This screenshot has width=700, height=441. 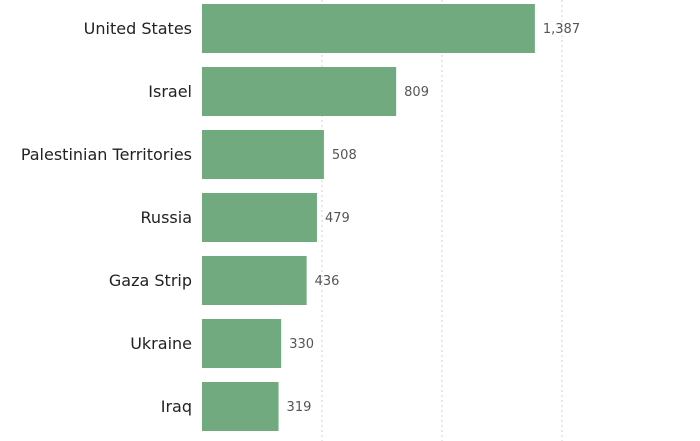 What do you see at coordinates (416, 92) in the screenshot?
I see `value-label-israel: 809` at bounding box center [416, 92].